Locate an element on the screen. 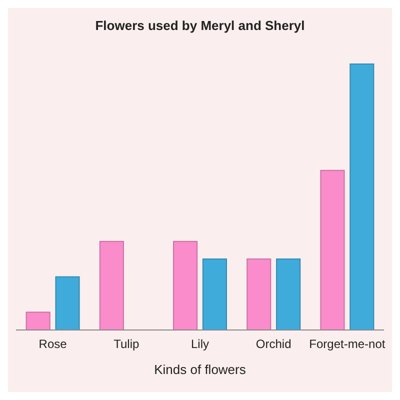 The width and height of the screenshot is (400, 400). x-tick-label: Forget-me-not is located at coordinates (347, 344).